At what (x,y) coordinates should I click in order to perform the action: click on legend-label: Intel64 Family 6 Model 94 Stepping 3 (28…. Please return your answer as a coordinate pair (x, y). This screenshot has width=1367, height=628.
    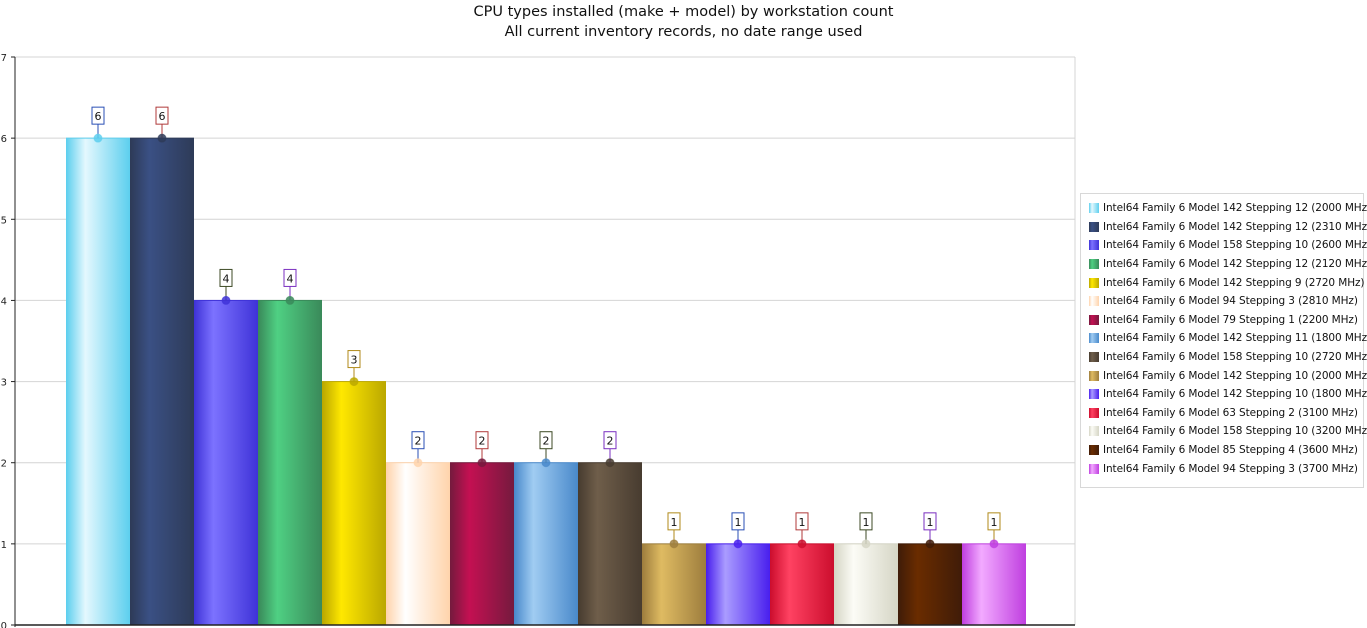
    Looking at the image, I should click on (1230, 301).